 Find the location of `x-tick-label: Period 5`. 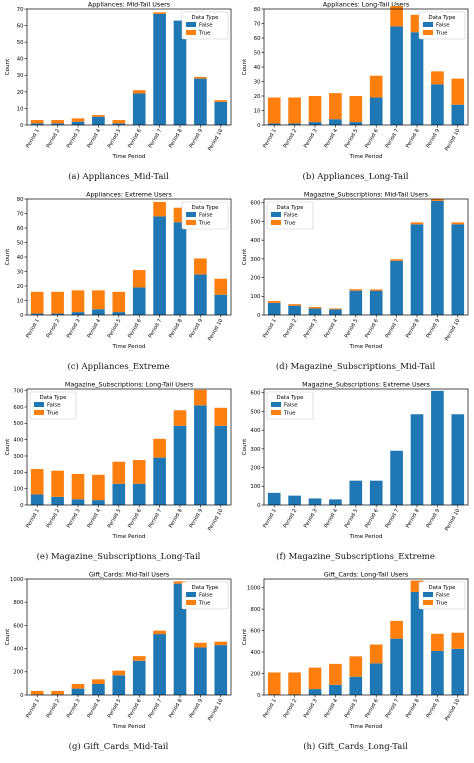

x-tick-label: Period 5 is located at coordinates (352, 708).